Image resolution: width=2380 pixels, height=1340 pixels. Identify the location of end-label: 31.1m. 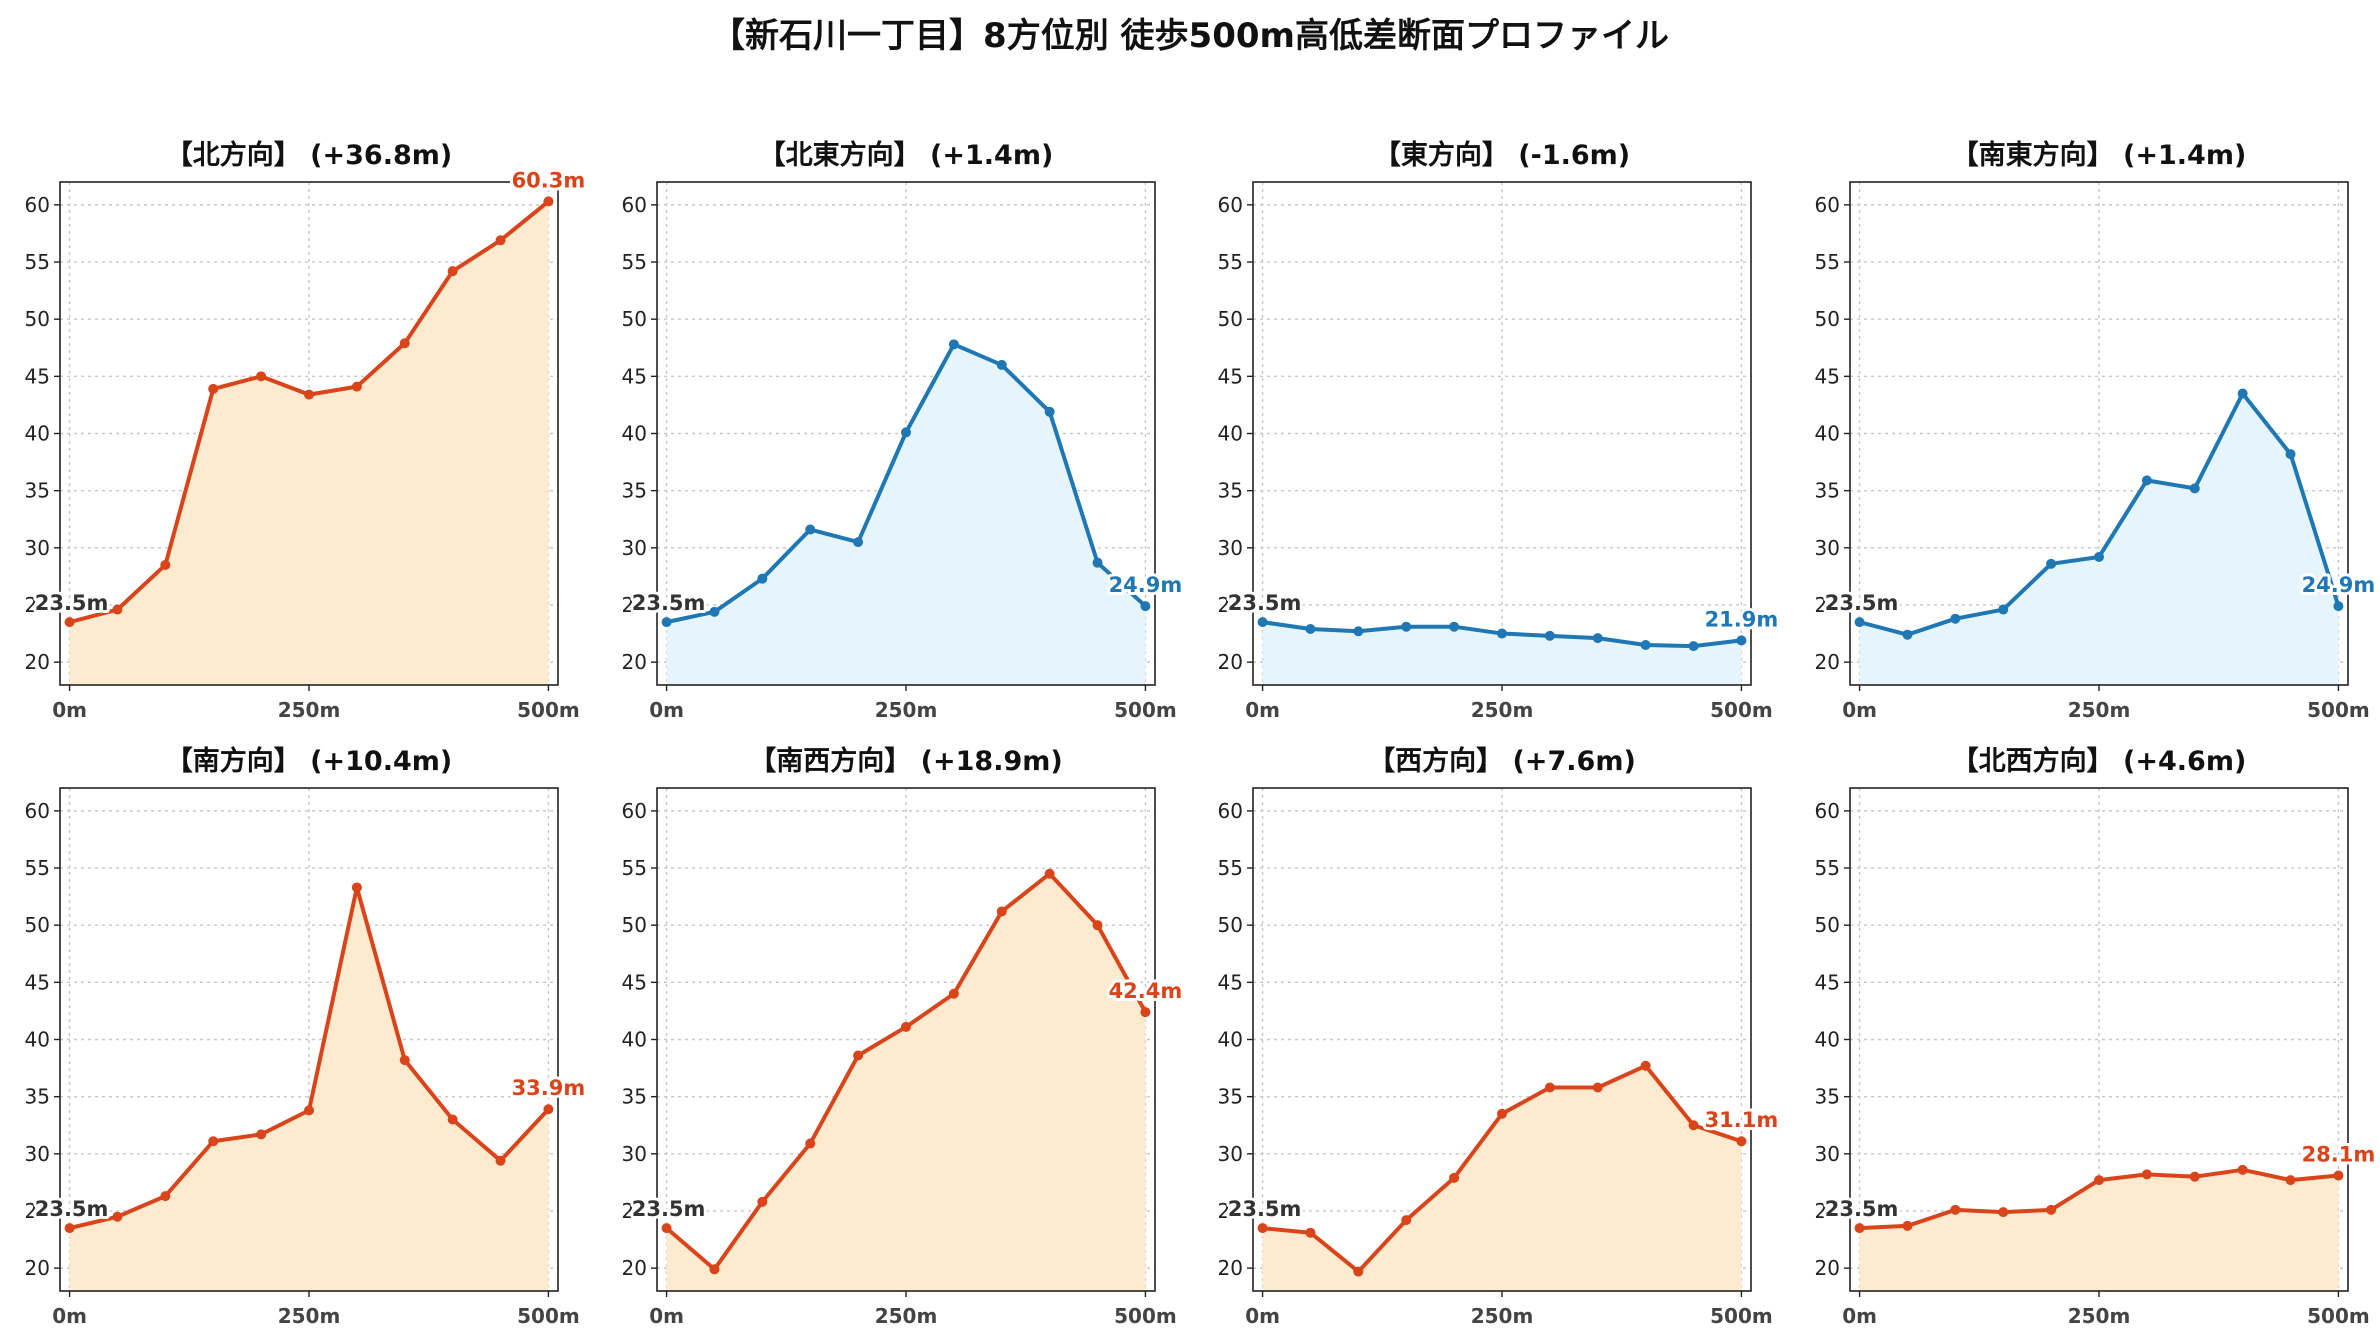
(1742, 1120).